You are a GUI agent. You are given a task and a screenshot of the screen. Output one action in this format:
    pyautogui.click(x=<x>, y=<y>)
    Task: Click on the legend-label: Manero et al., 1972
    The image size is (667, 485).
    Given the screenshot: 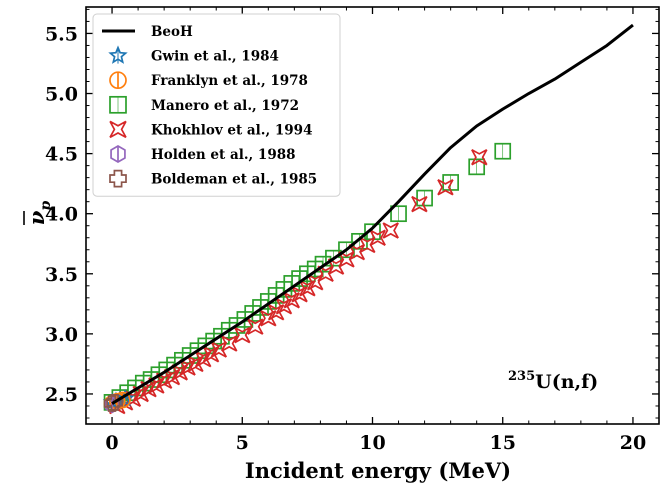 What is the action you would take?
    pyautogui.click(x=225, y=106)
    